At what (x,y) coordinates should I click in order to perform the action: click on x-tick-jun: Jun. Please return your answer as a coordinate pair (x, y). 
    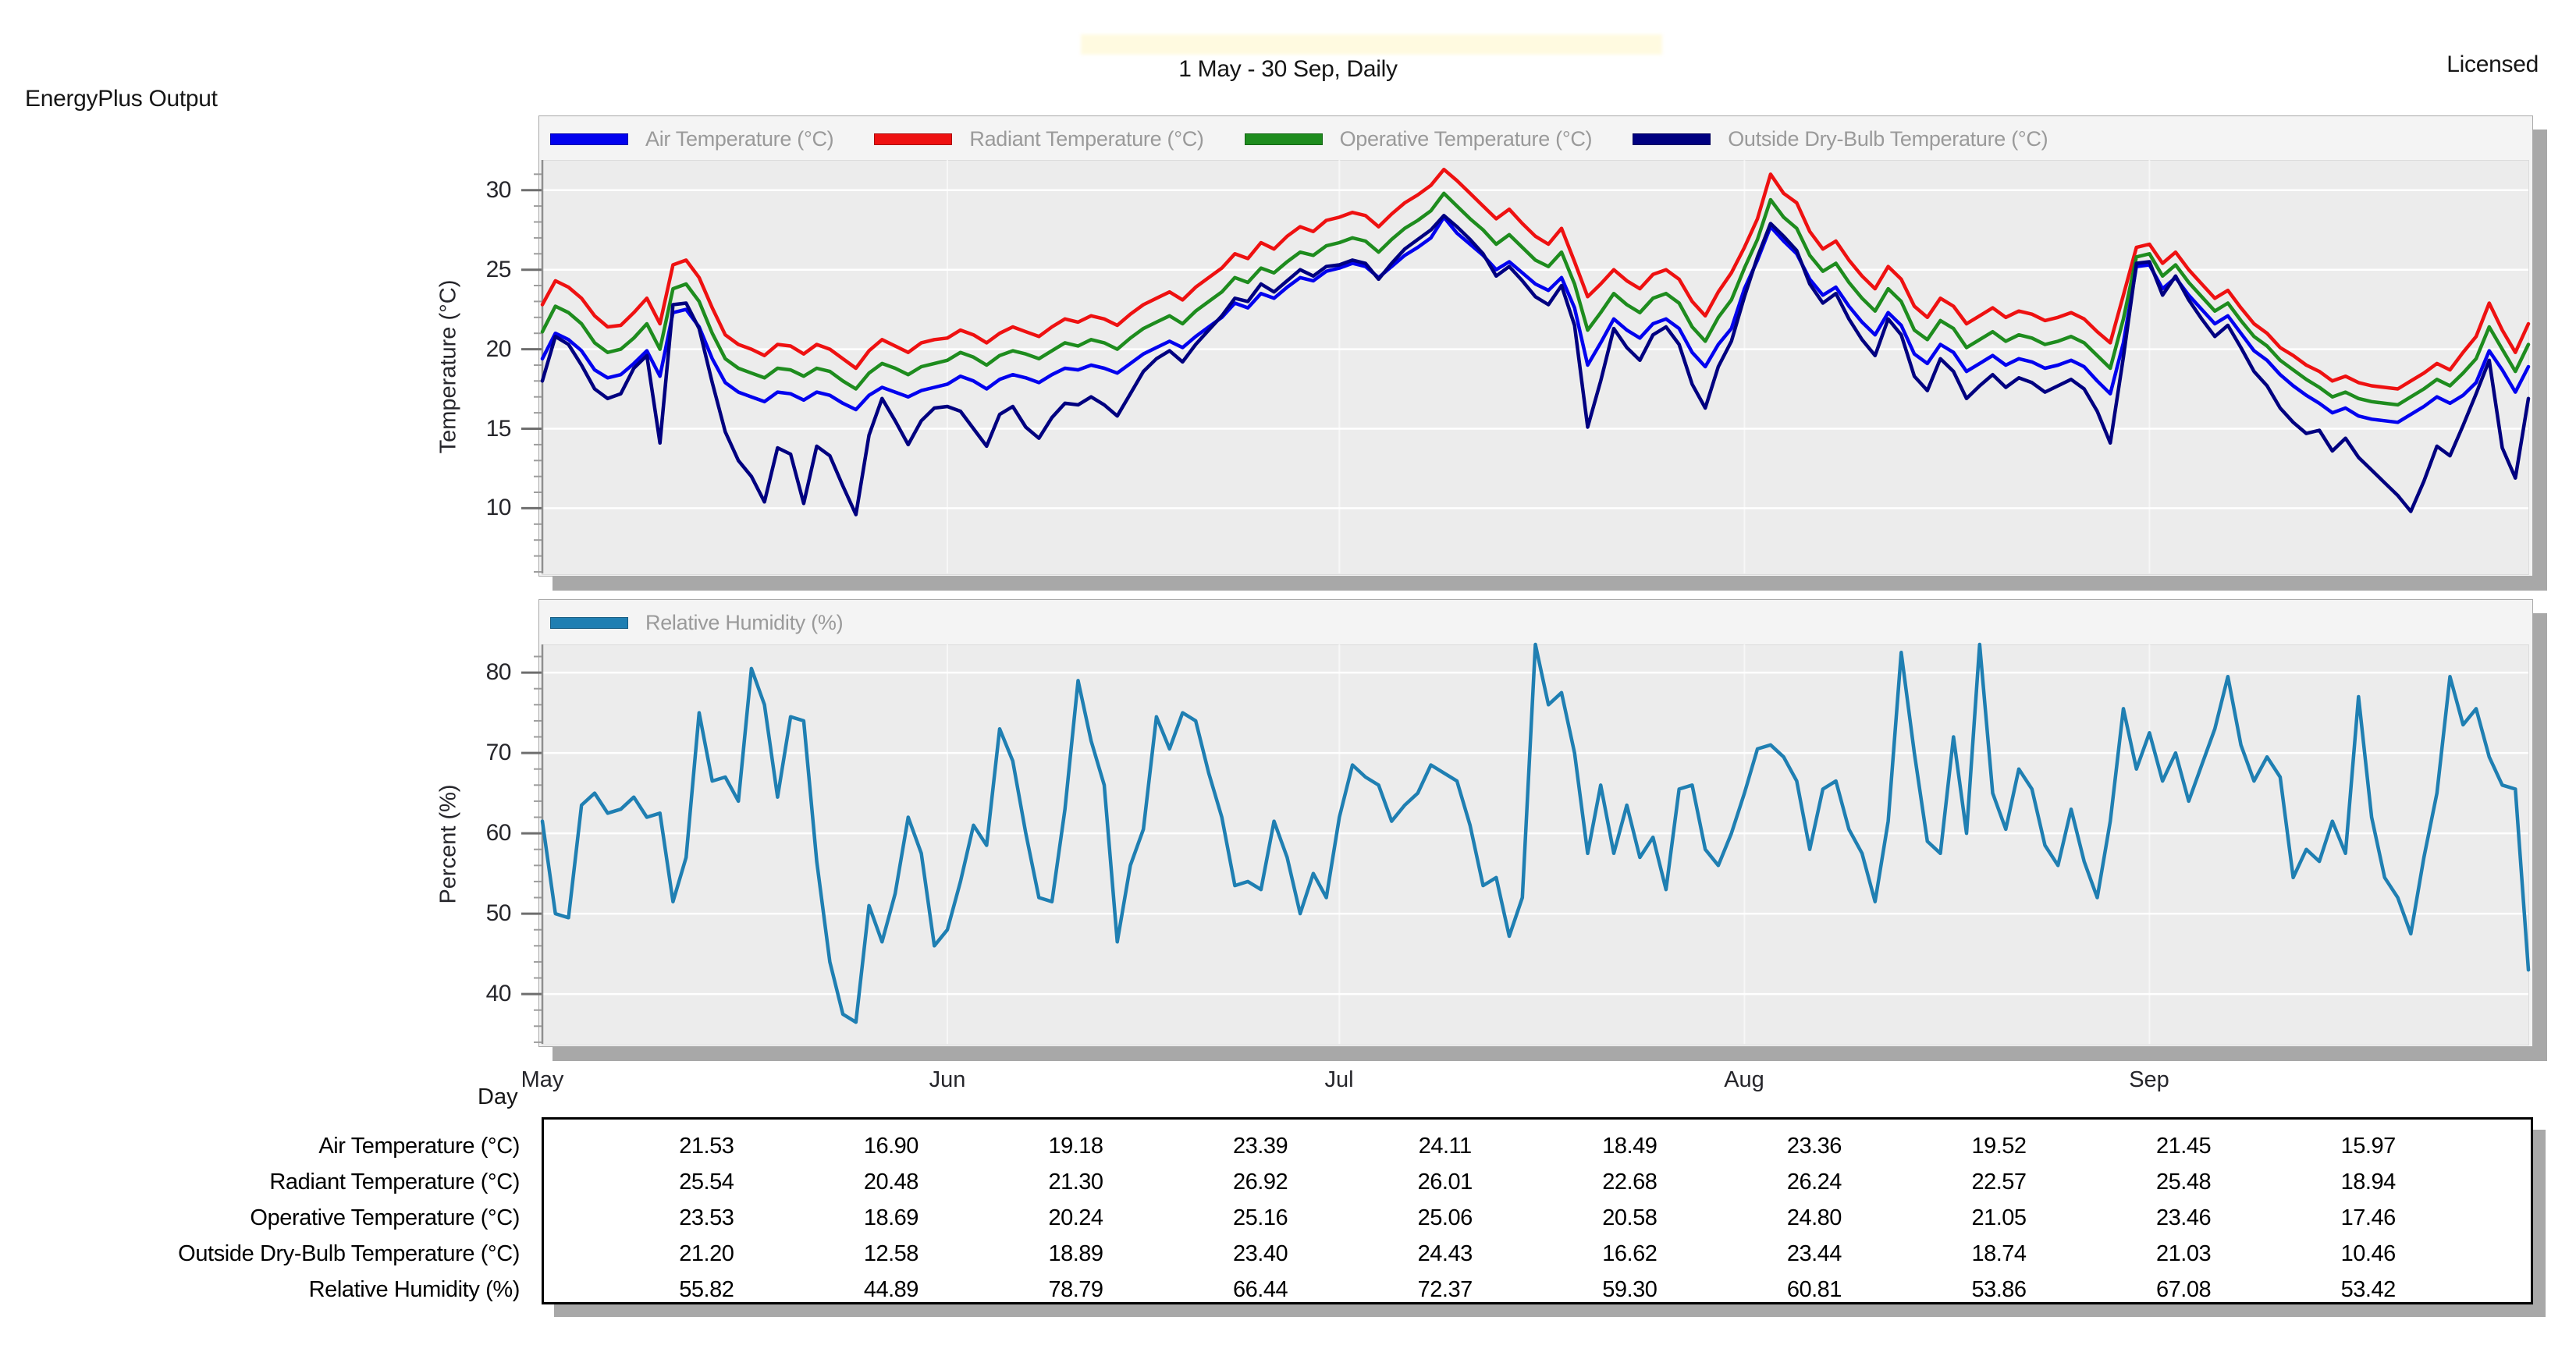
    Looking at the image, I should click on (947, 1079).